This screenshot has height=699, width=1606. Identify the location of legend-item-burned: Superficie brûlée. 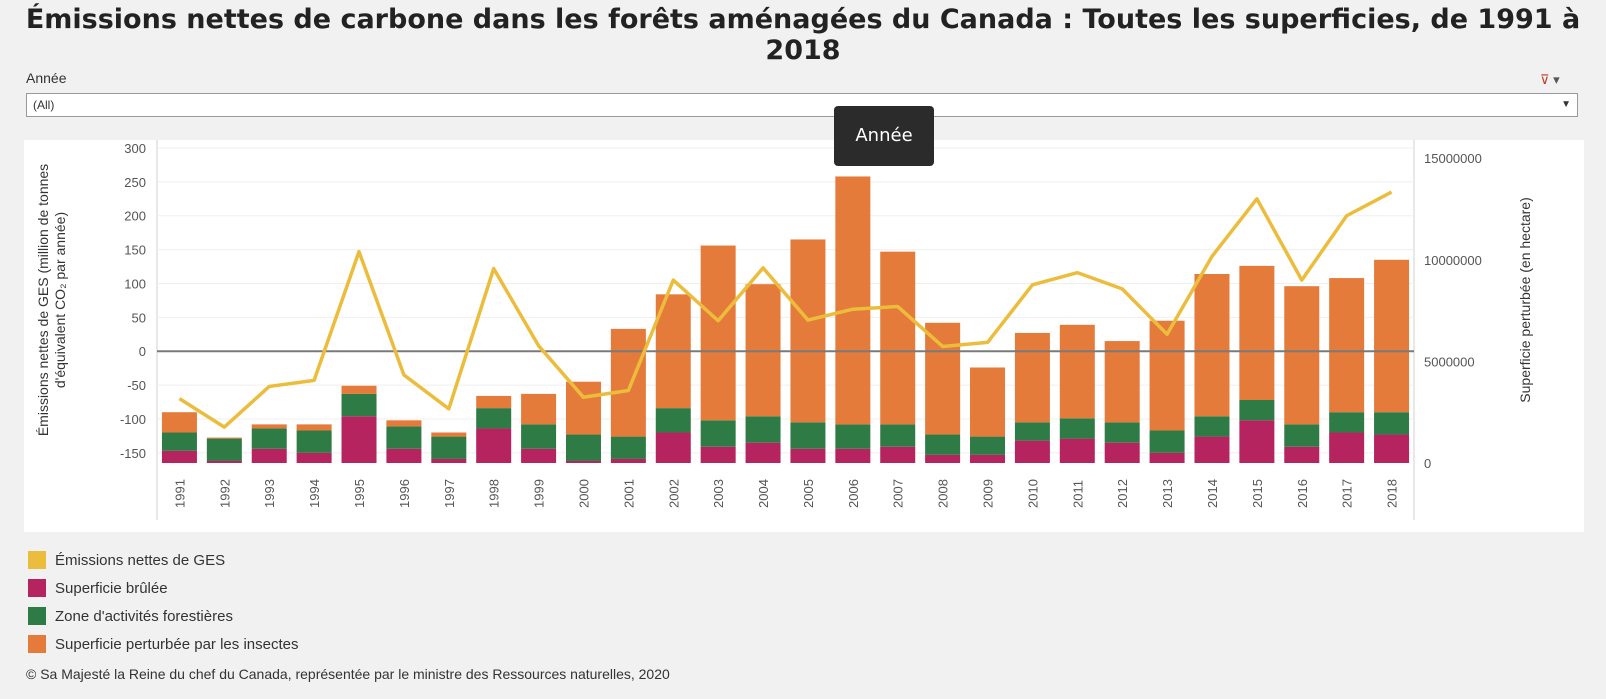
(163, 588).